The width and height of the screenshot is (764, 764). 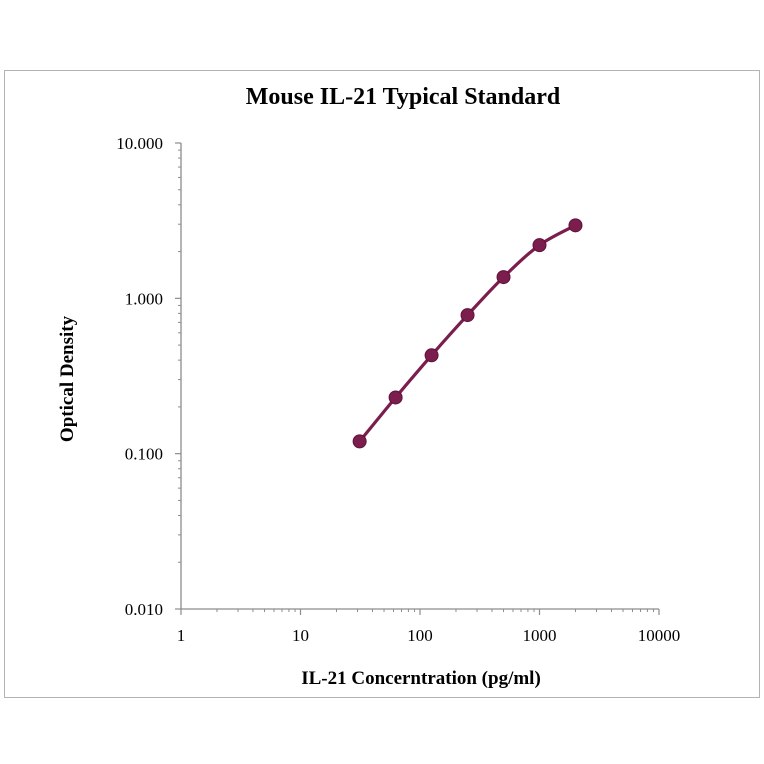 I want to click on y-tick-label: 1.000, so click(x=144, y=298).